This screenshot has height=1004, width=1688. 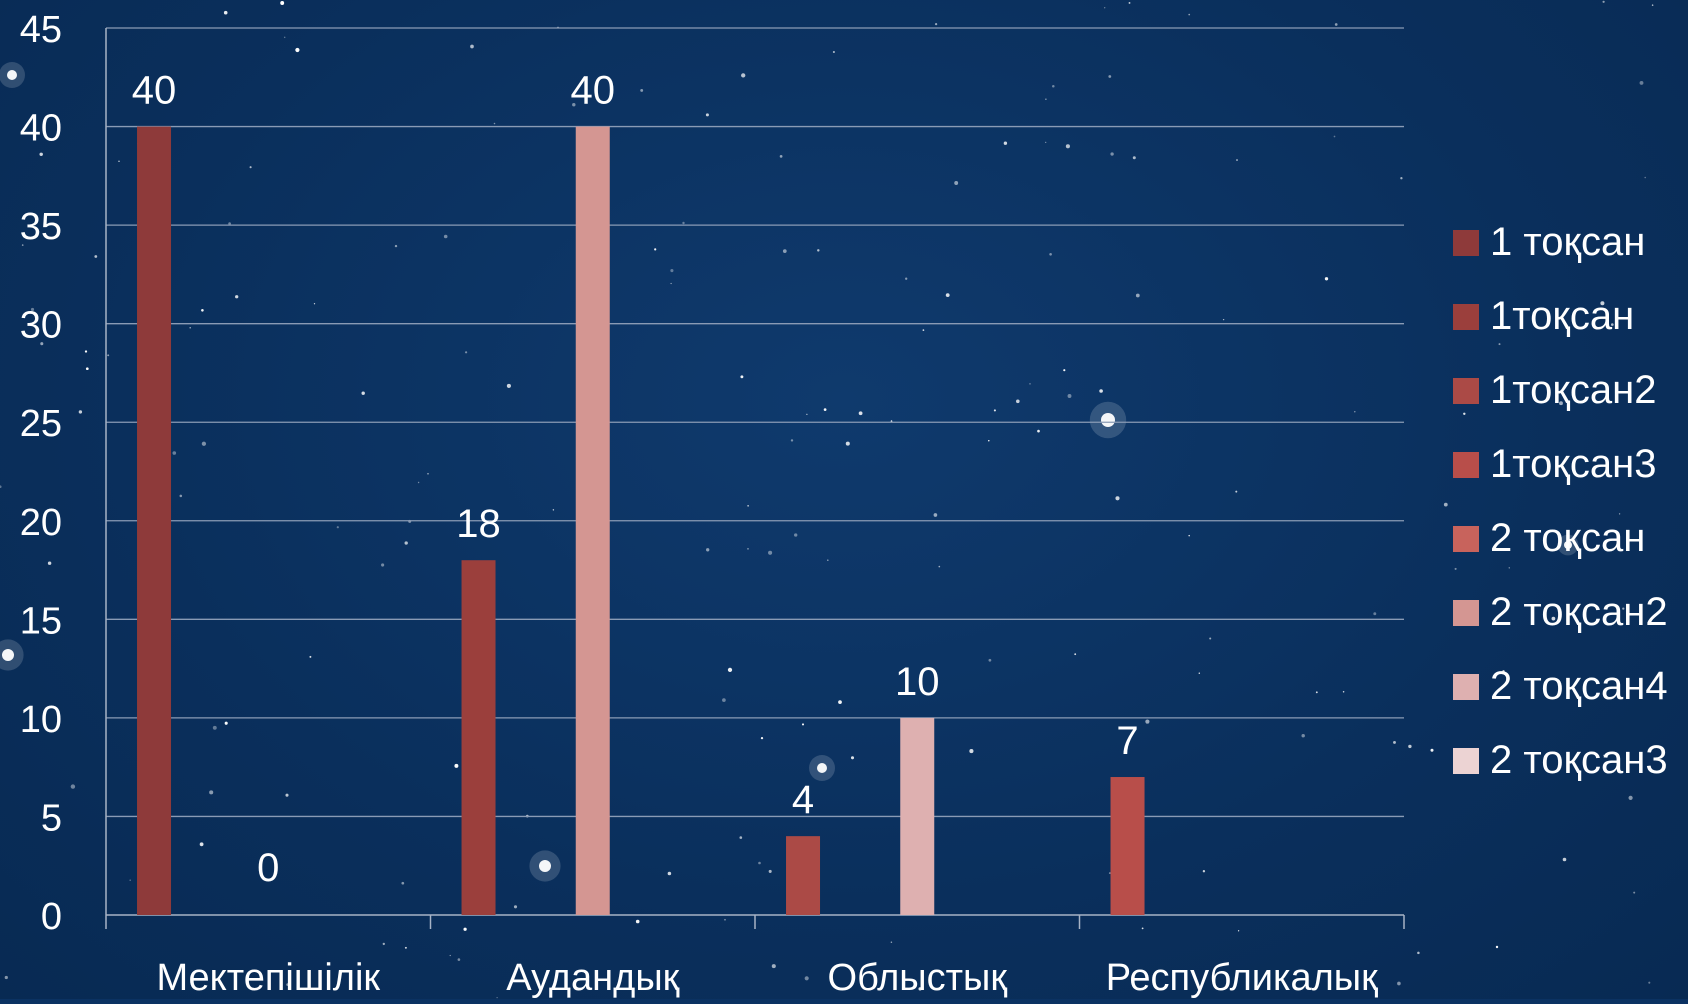 What do you see at coordinates (1579, 686) in the screenshot?
I see `legend-label: 2 тоқсан4` at bounding box center [1579, 686].